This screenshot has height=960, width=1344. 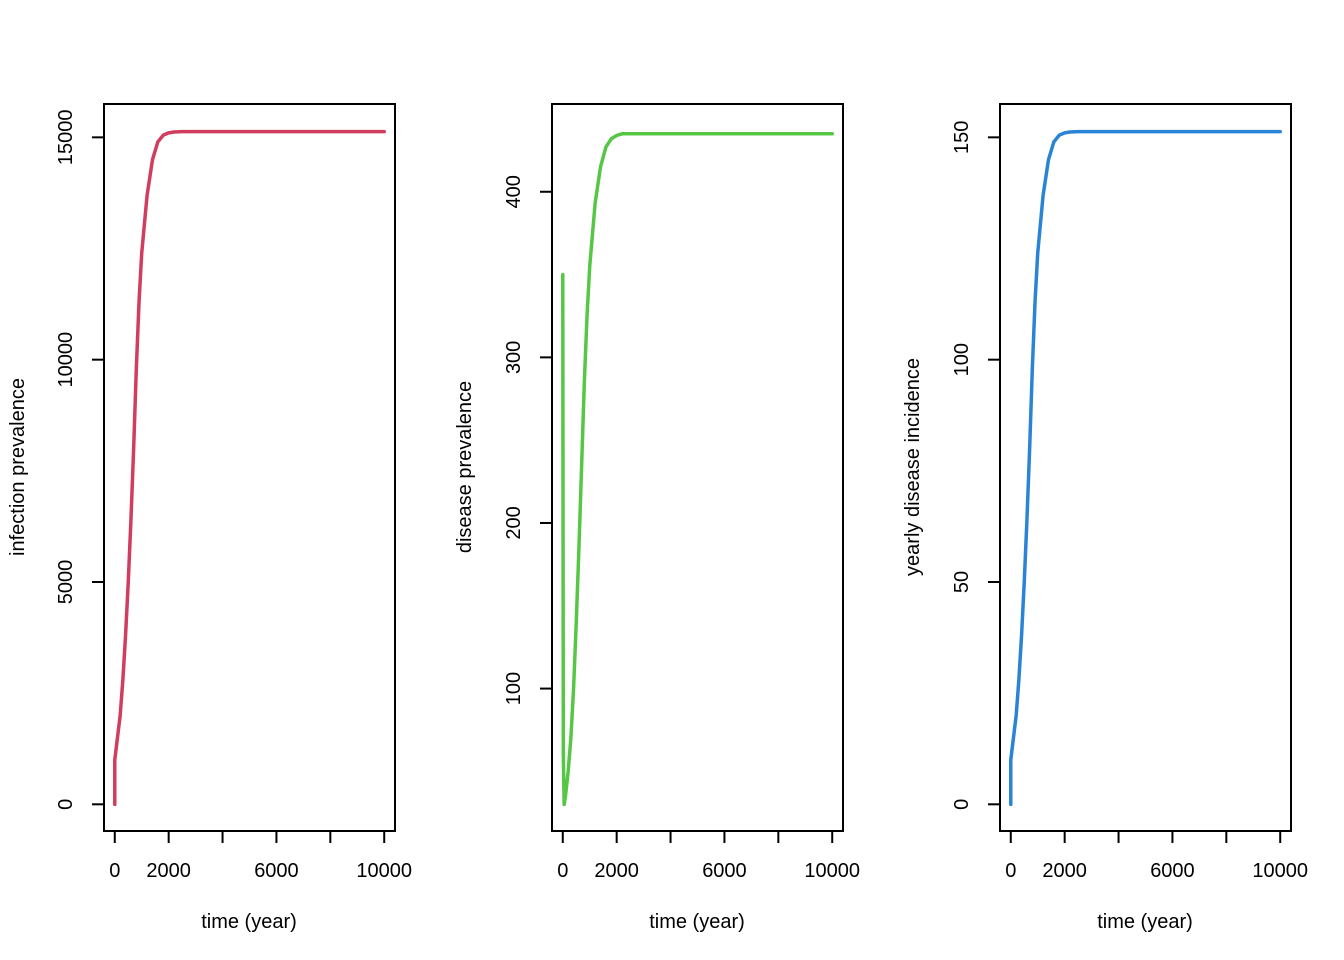 What do you see at coordinates (514, 522) in the screenshot?
I see `y-tick-label: 200` at bounding box center [514, 522].